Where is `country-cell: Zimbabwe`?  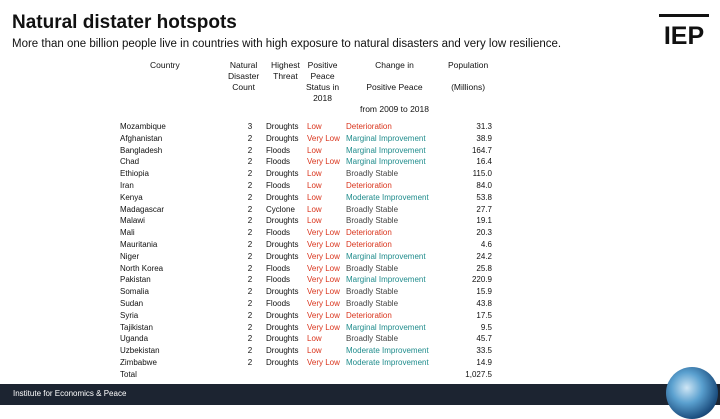
country-cell: Zimbabwe is located at coordinates (138, 362).